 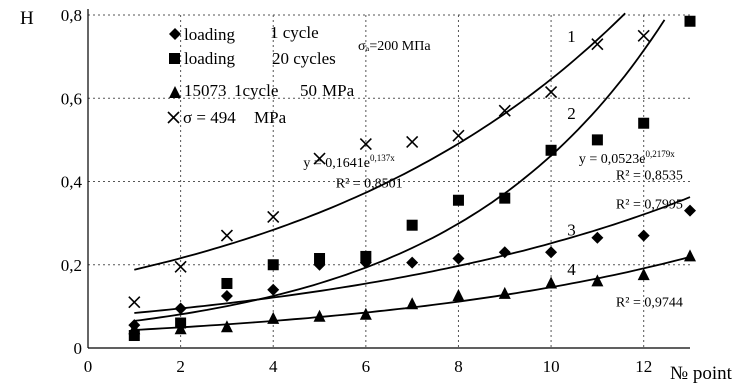 I want to click on legend-extra-label: σₐ=200 МПа, so click(x=394, y=46).